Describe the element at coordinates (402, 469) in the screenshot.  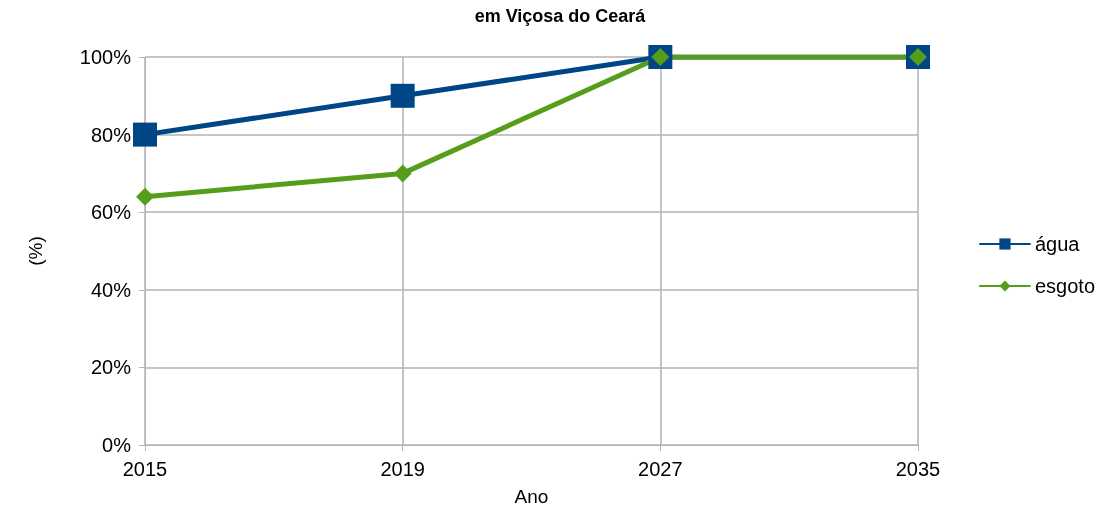
I see `x-tick-label: 2019` at that location.